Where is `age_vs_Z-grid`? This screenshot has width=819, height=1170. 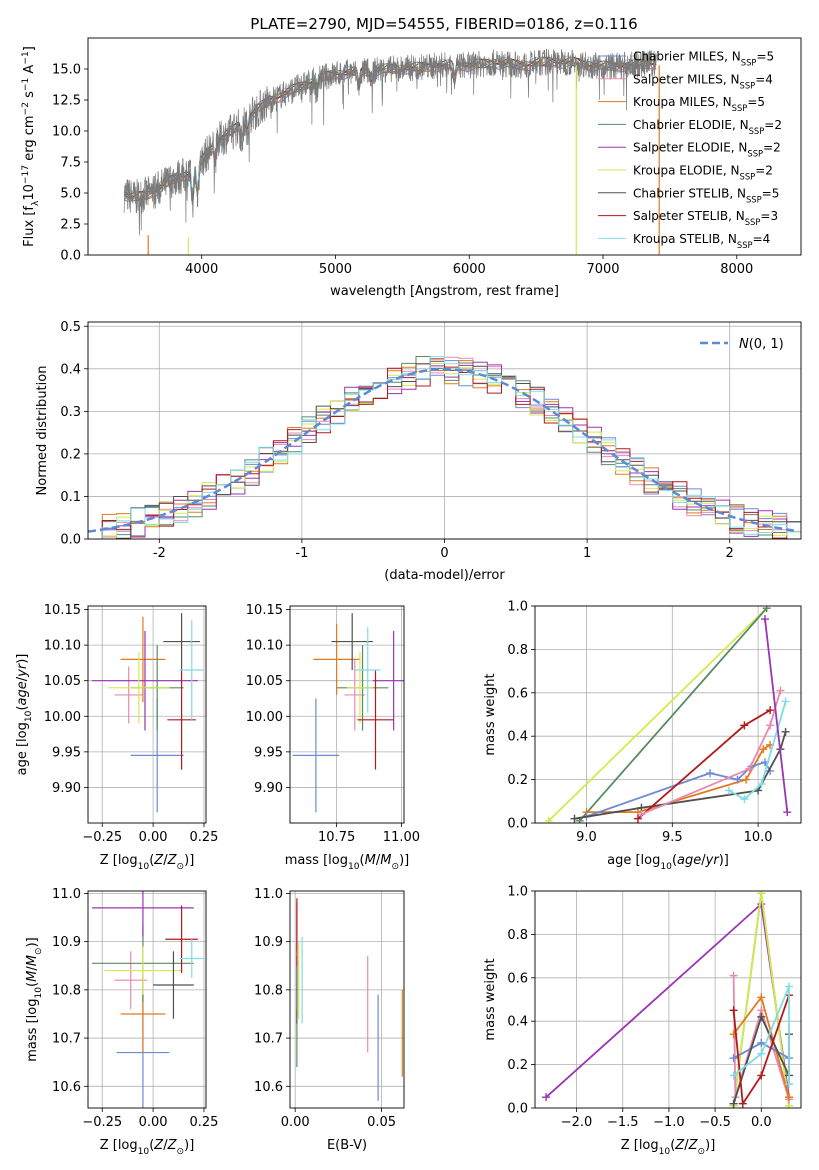 age_vs_Z-grid is located at coordinates (147, 714).